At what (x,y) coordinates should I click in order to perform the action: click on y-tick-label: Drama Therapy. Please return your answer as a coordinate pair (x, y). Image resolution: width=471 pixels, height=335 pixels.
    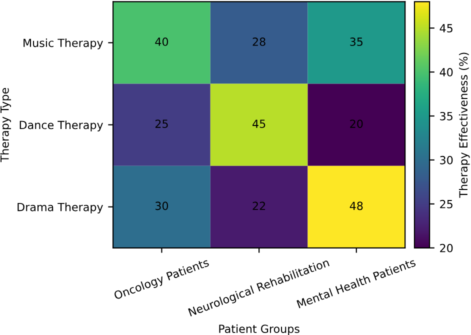
    Looking at the image, I should click on (60, 208).